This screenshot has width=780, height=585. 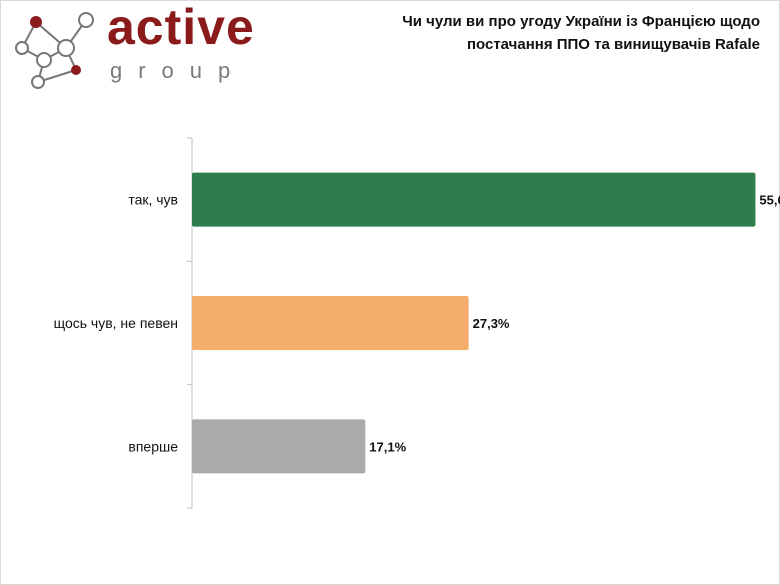 What do you see at coordinates (387, 446) in the screenshot?
I see `value-label: 17,1%` at bounding box center [387, 446].